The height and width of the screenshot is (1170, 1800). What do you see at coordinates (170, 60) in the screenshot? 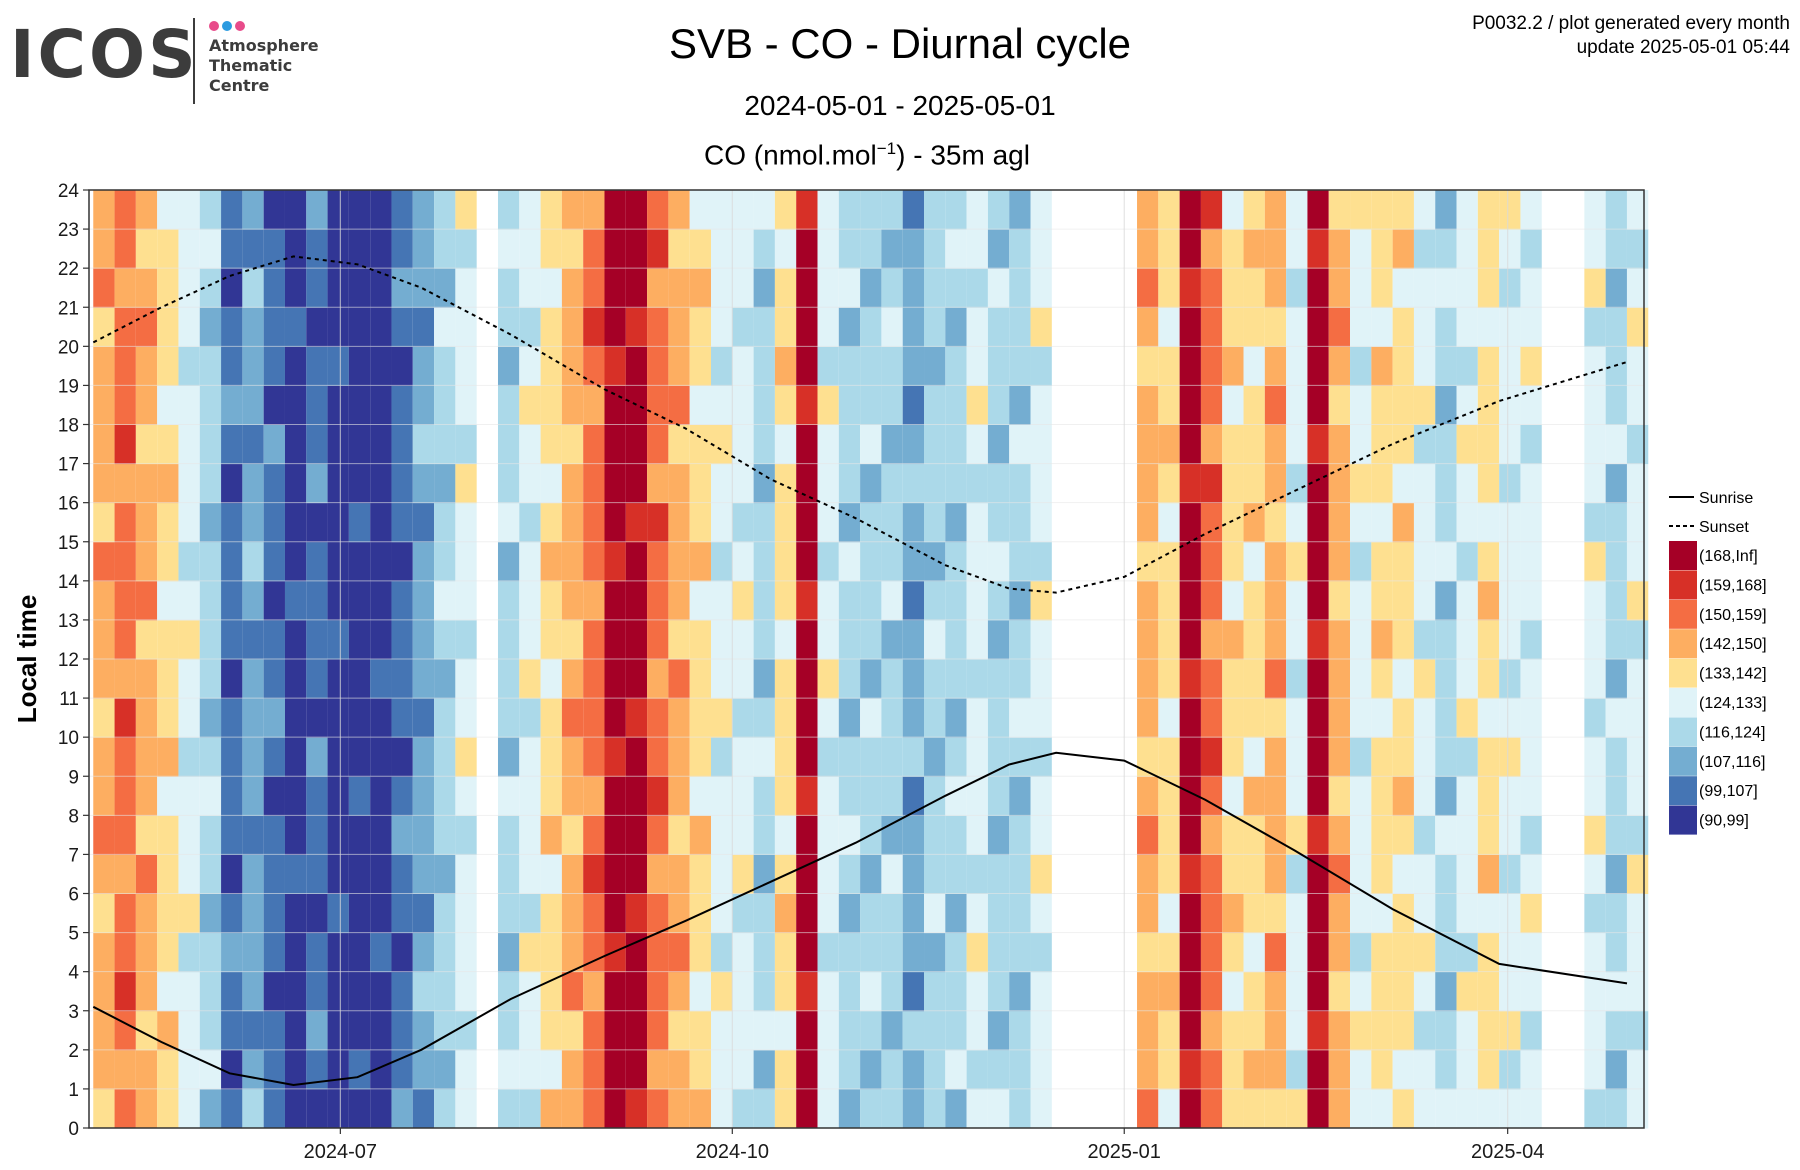
I see `icos-logo: ICOS Atmosphere Thematic Centre` at bounding box center [170, 60].